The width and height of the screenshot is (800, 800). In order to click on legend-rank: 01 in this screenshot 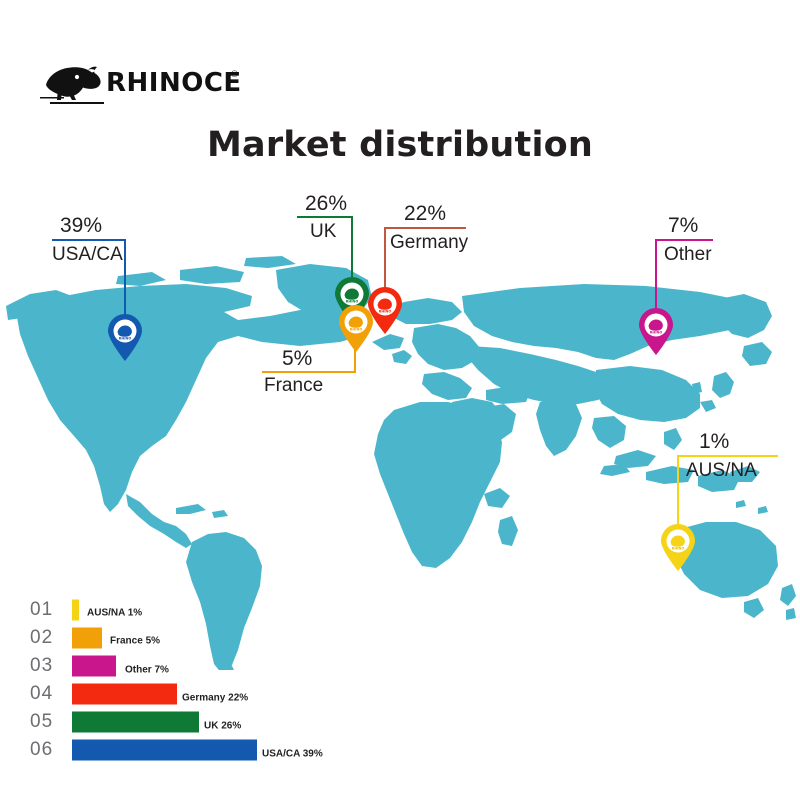, I will do `click(42, 609)`.